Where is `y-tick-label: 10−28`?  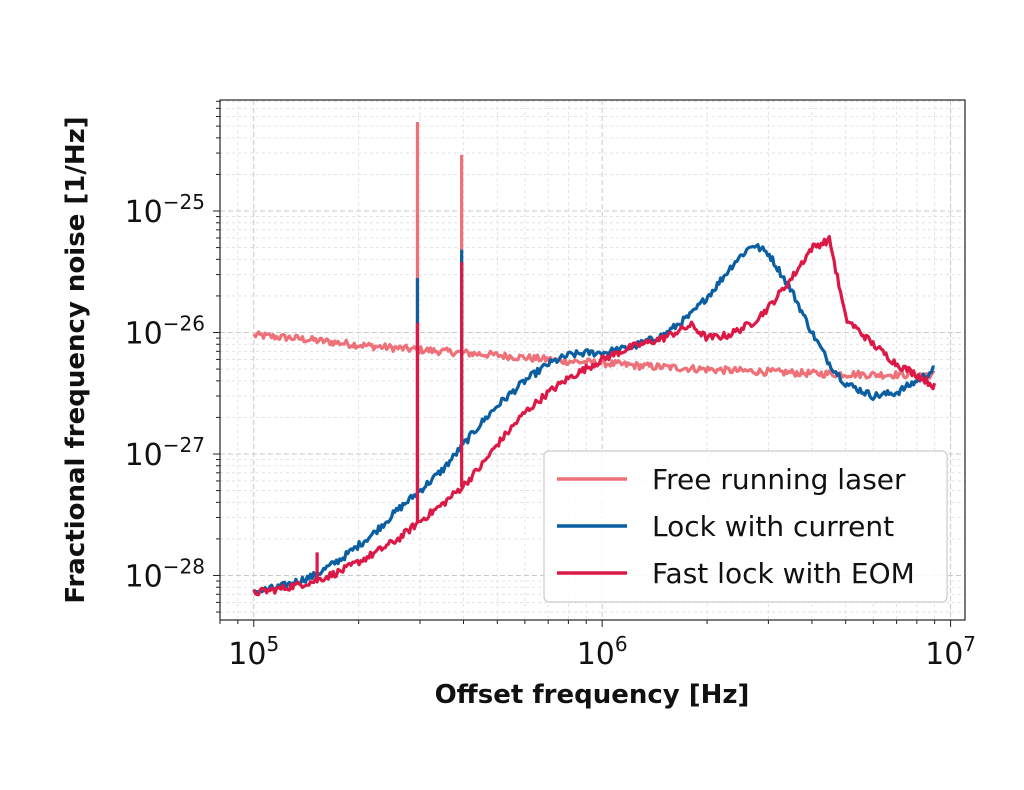
y-tick-label: 10−28 is located at coordinates (165, 574).